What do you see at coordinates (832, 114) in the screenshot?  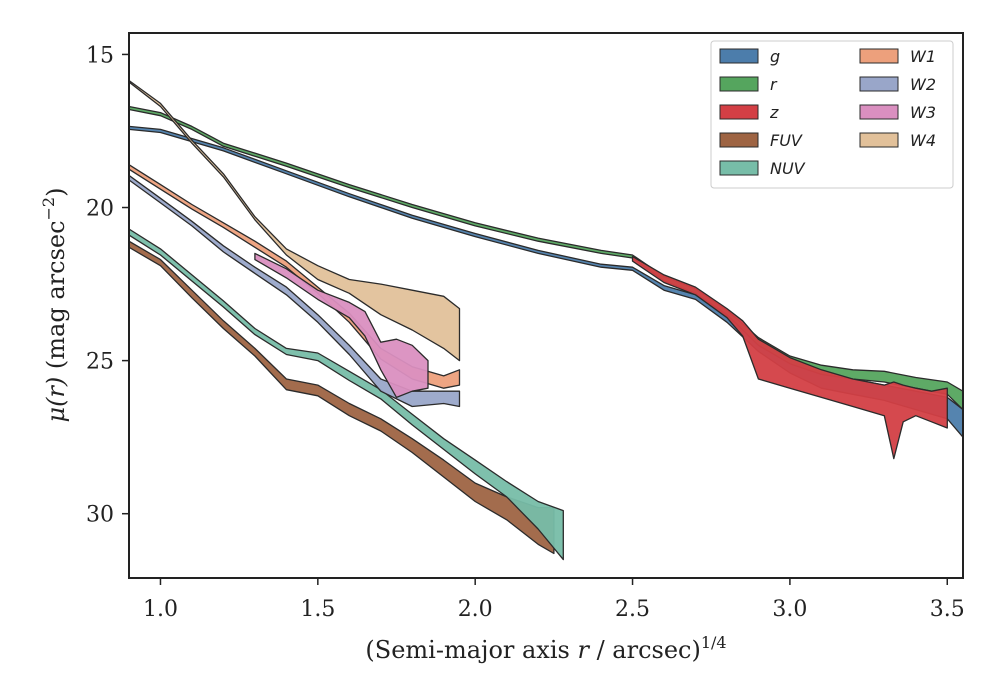 I see `legend: grz FUV NUV W1 W2 W3 W4` at bounding box center [832, 114].